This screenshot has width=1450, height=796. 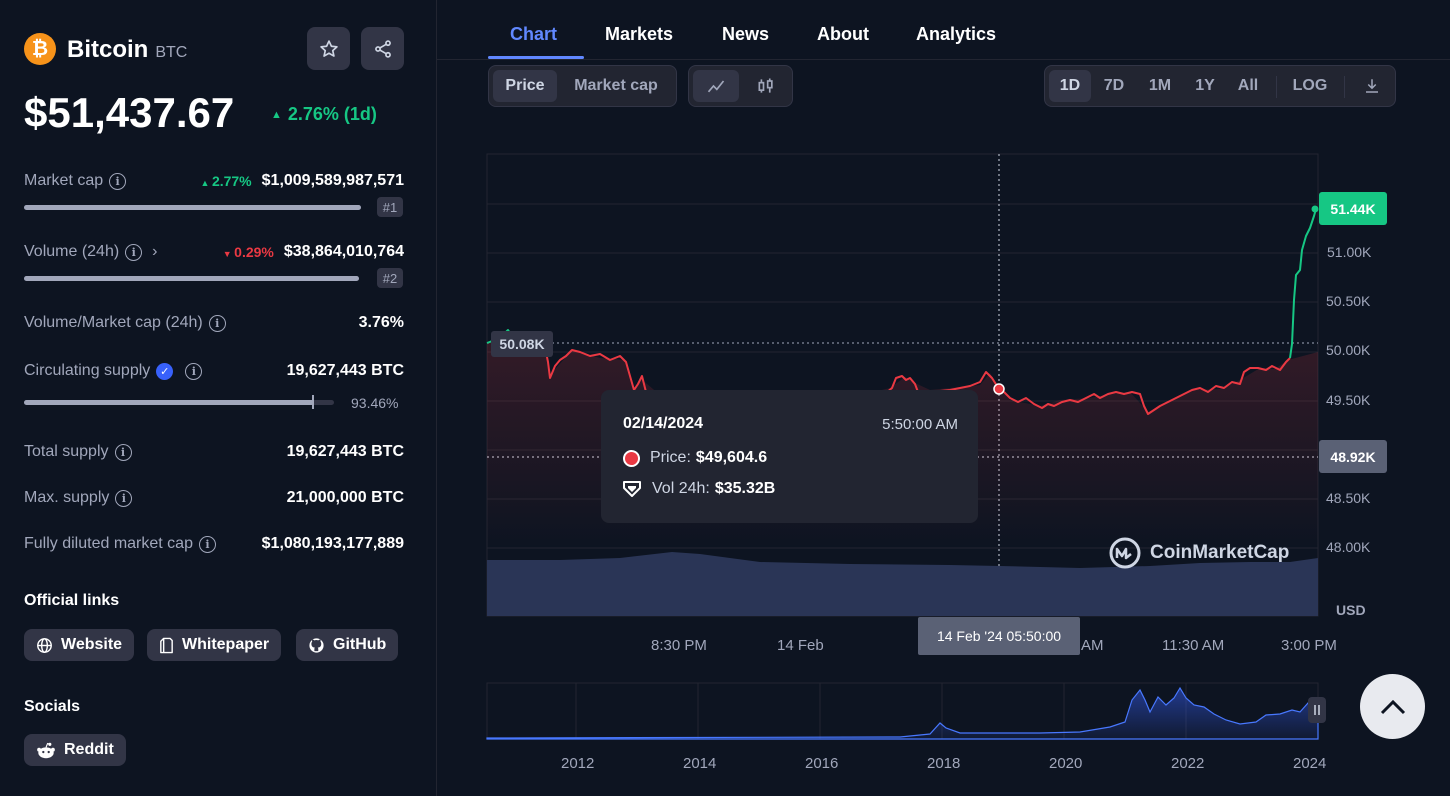 I want to click on current-price-dot, so click(x=1315, y=209).